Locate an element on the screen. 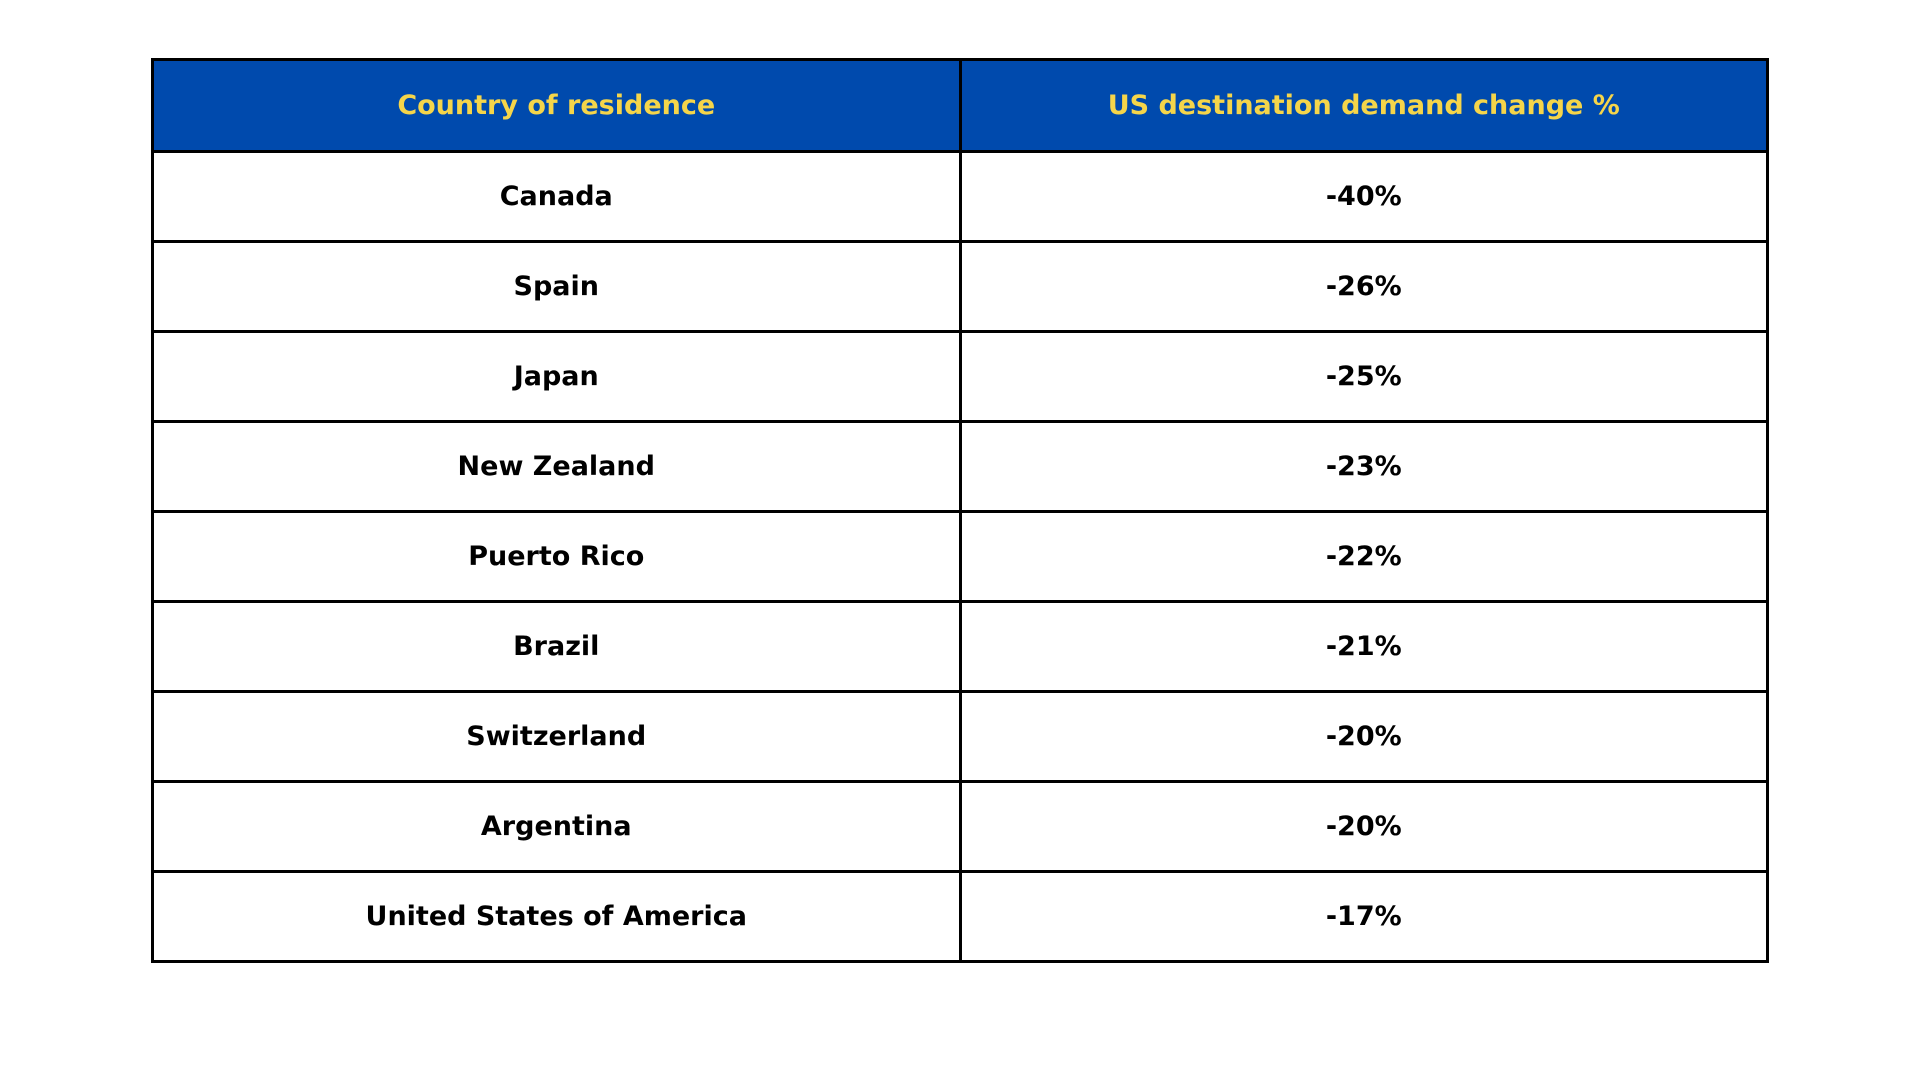 This screenshot has height=1080, width=1920. country-cell: Brazil is located at coordinates (556, 646).